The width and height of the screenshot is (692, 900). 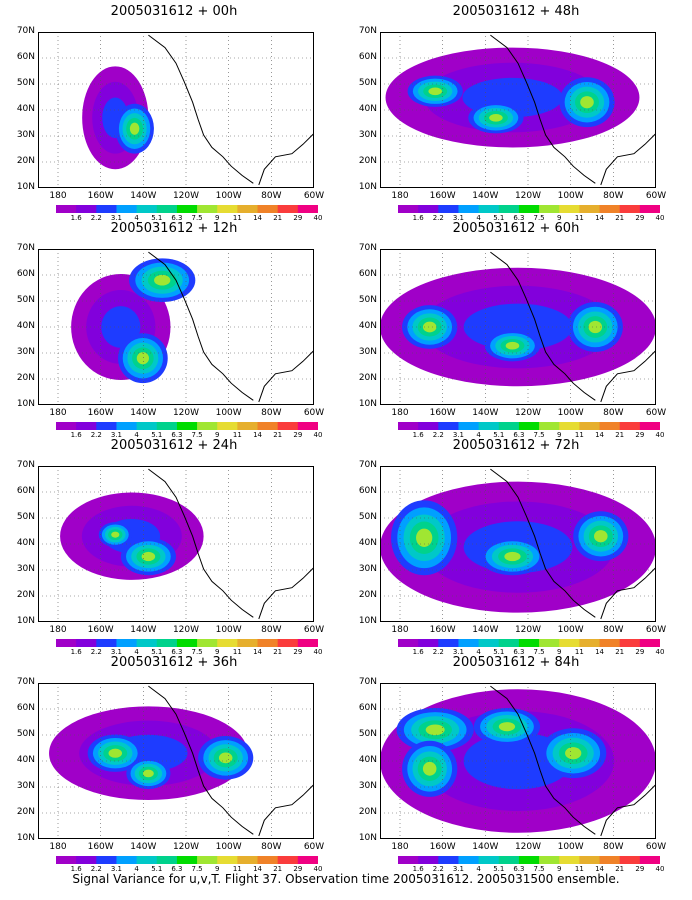 What do you see at coordinates (100, 413) in the screenshot?
I see `lon-label: 160W` at bounding box center [100, 413].